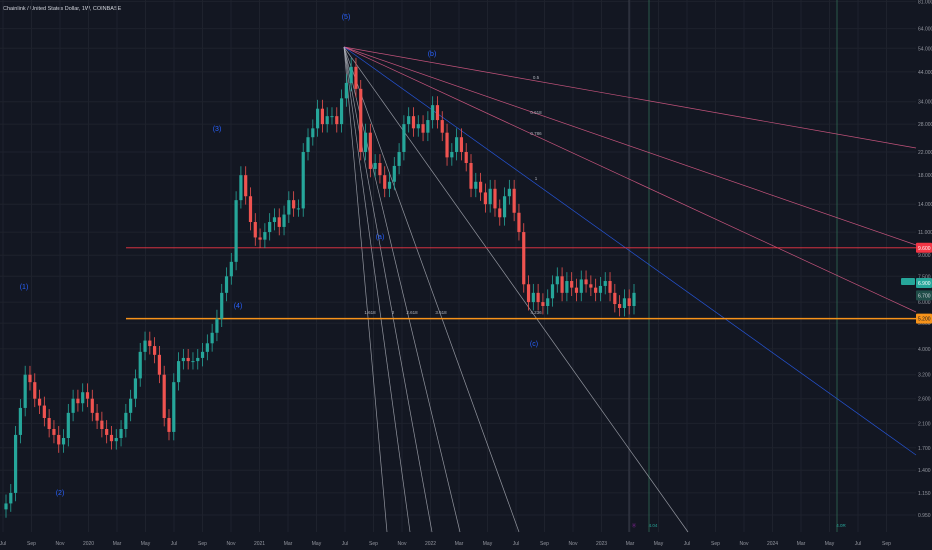 The image size is (932, 550). I want to click on fan-label: 2, so click(393, 312).